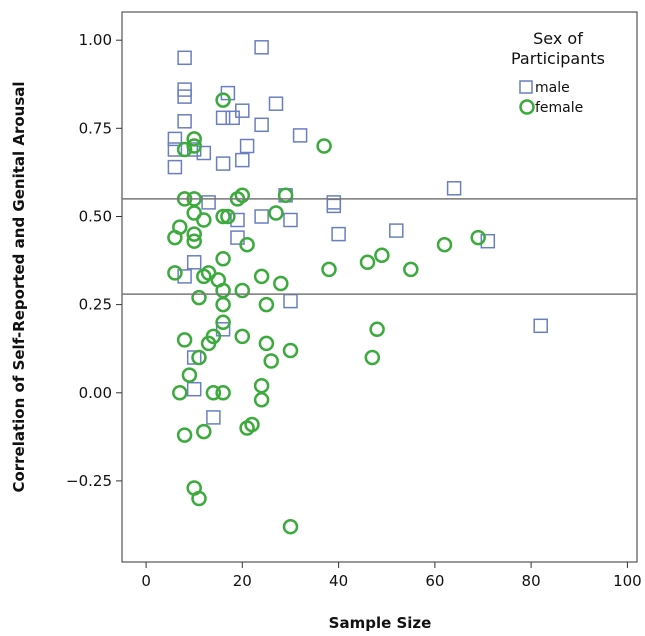  I want to click on y-tick-label-3: 0.25, so click(95, 305).